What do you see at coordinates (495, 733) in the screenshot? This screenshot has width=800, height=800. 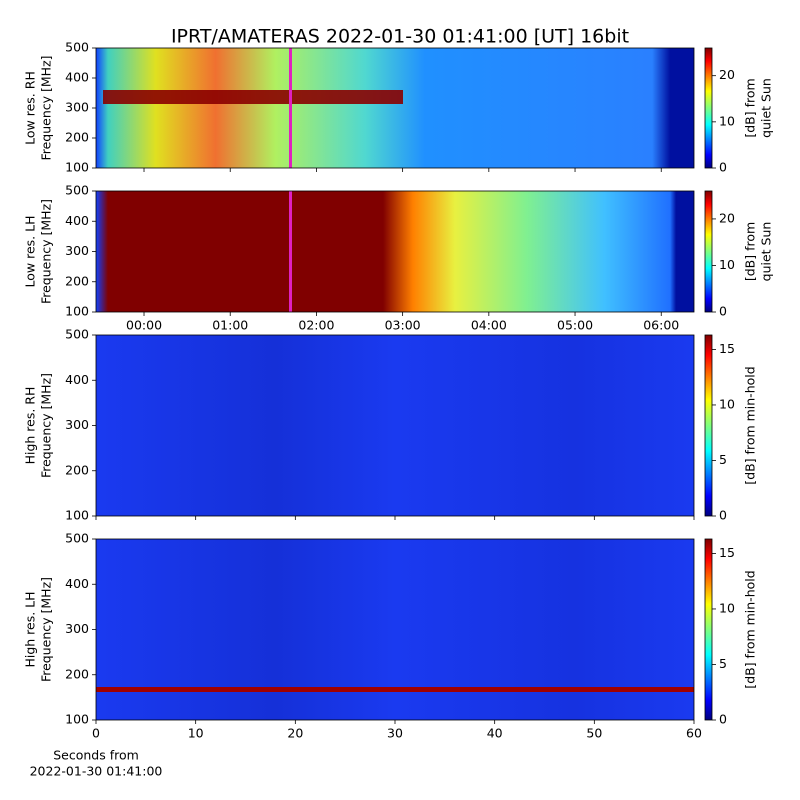 I see `x-tick-label: 40` at bounding box center [495, 733].